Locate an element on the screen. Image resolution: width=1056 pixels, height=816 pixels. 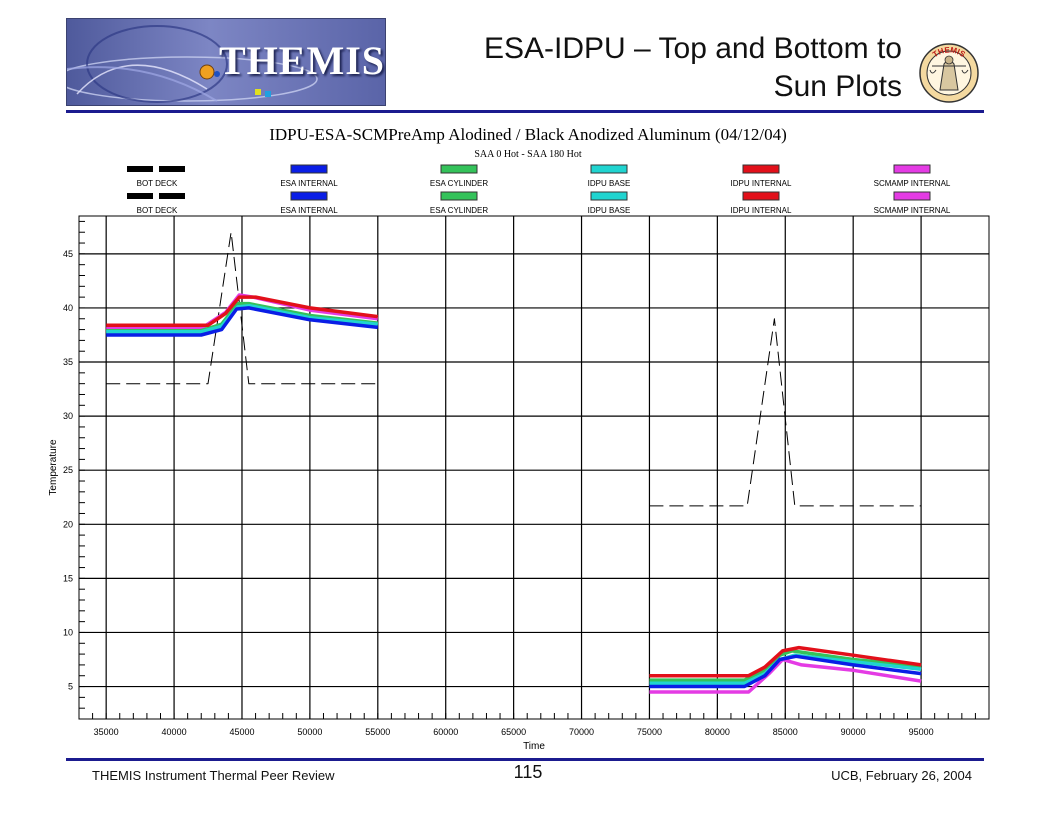
themis-seal-icon: THEMIS is located at coordinates (949, 73).